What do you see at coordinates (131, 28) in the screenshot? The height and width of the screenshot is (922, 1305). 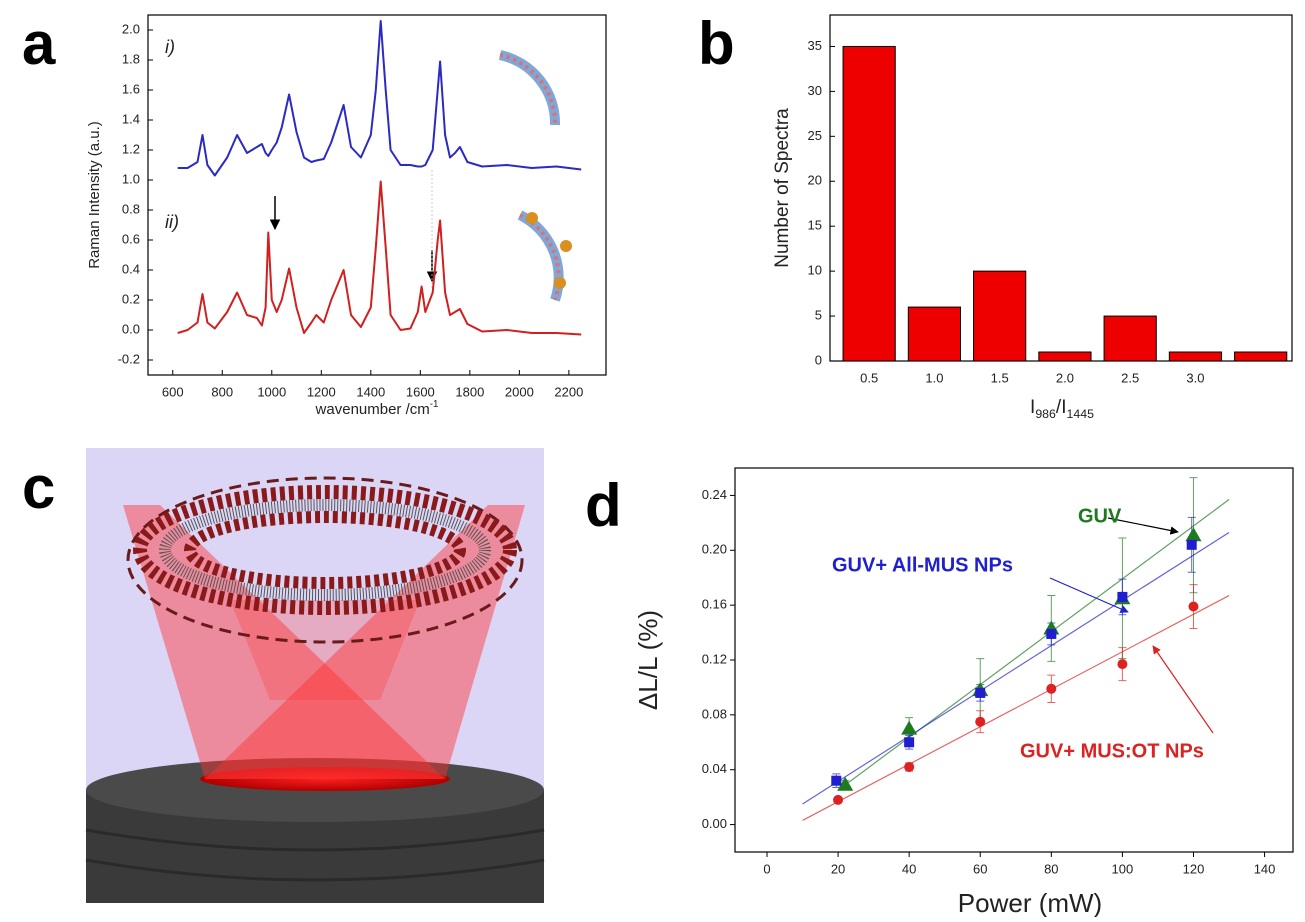 I see `y-tick-label: 2.0` at bounding box center [131, 28].